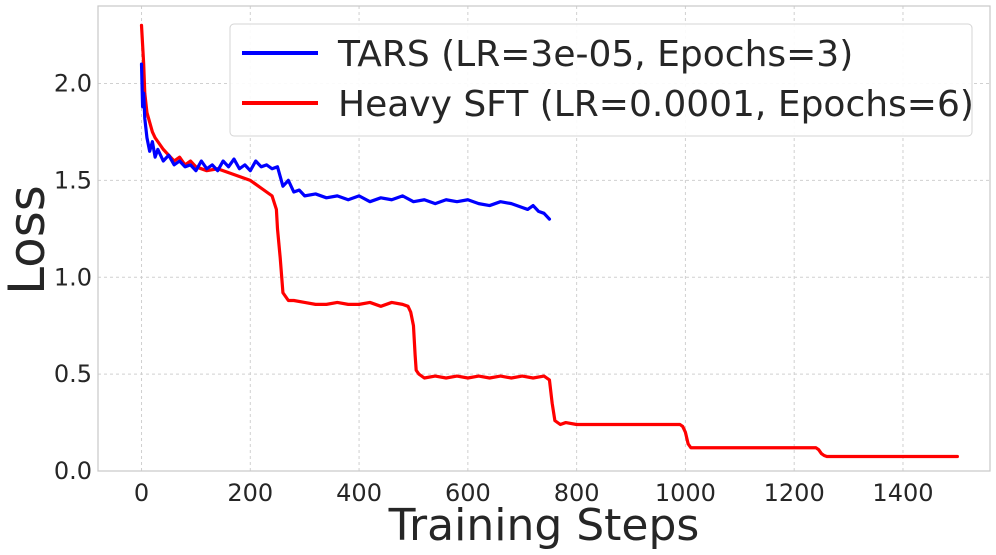 The width and height of the screenshot is (996, 555). What do you see at coordinates (73, 471) in the screenshot?
I see `y-tick-label: 0.0` at bounding box center [73, 471].